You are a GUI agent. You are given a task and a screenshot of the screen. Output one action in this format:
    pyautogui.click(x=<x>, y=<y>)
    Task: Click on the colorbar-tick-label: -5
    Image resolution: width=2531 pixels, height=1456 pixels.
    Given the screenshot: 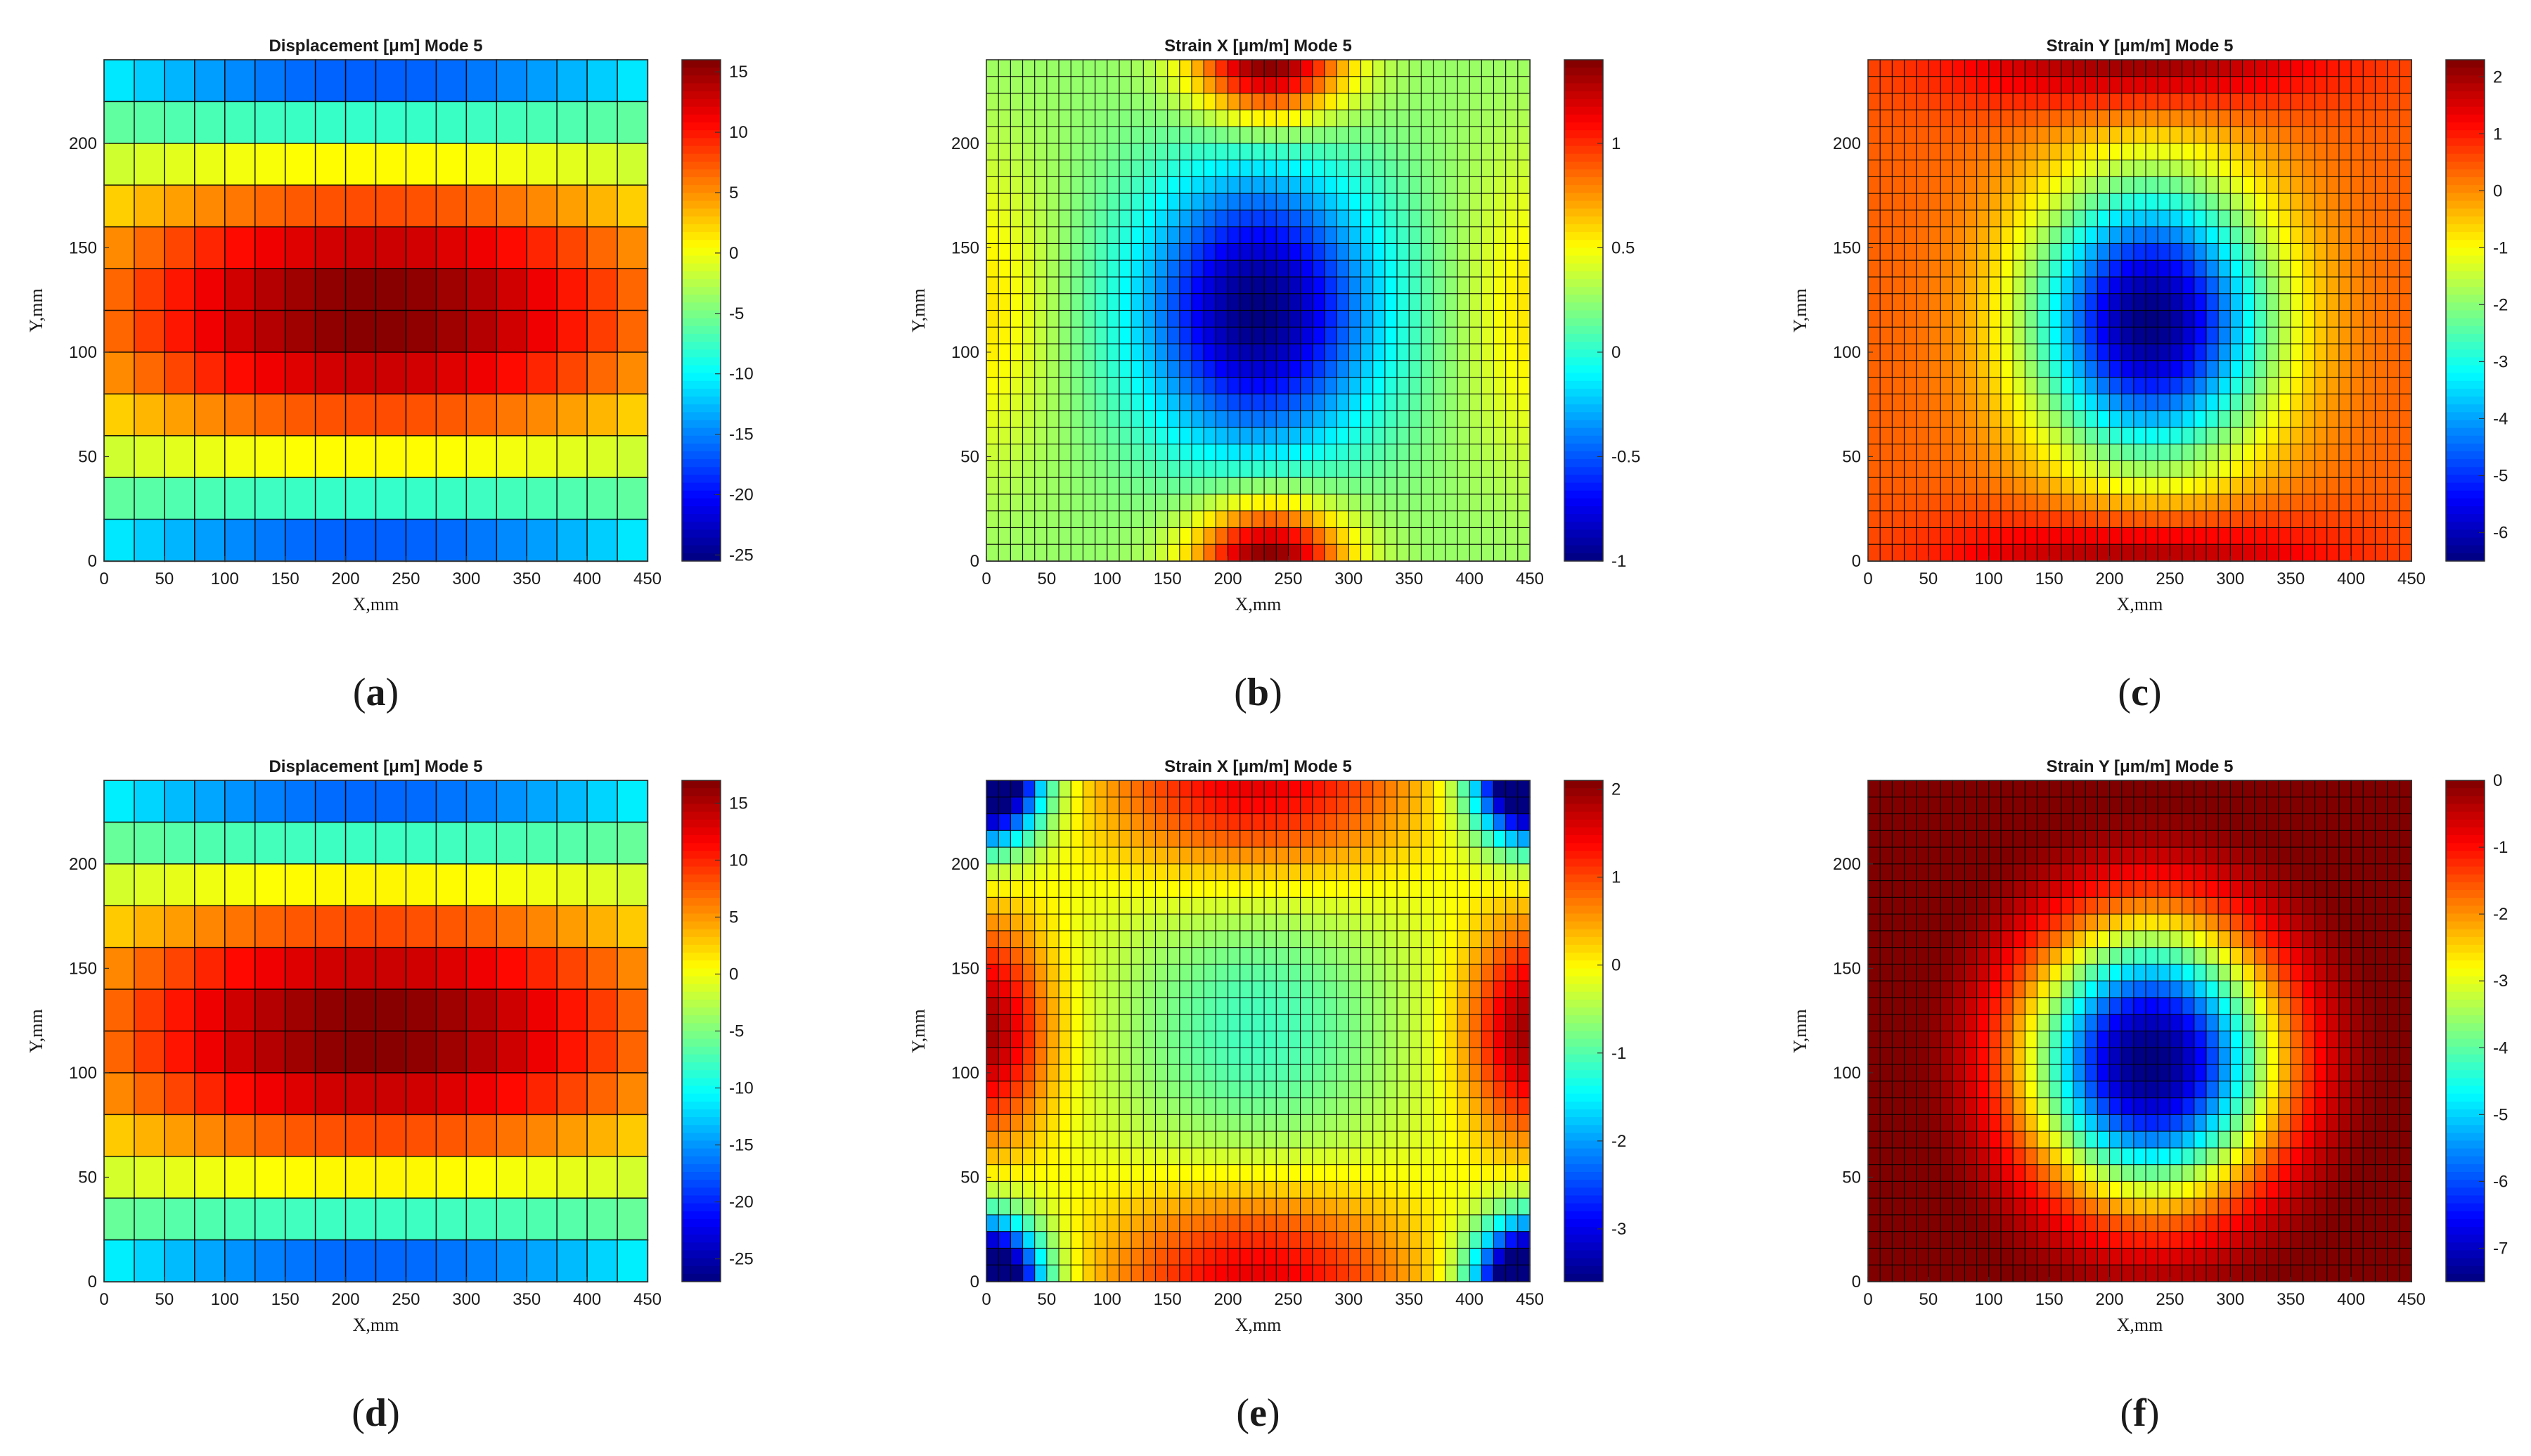 What is the action you would take?
    pyautogui.click(x=736, y=1031)
    